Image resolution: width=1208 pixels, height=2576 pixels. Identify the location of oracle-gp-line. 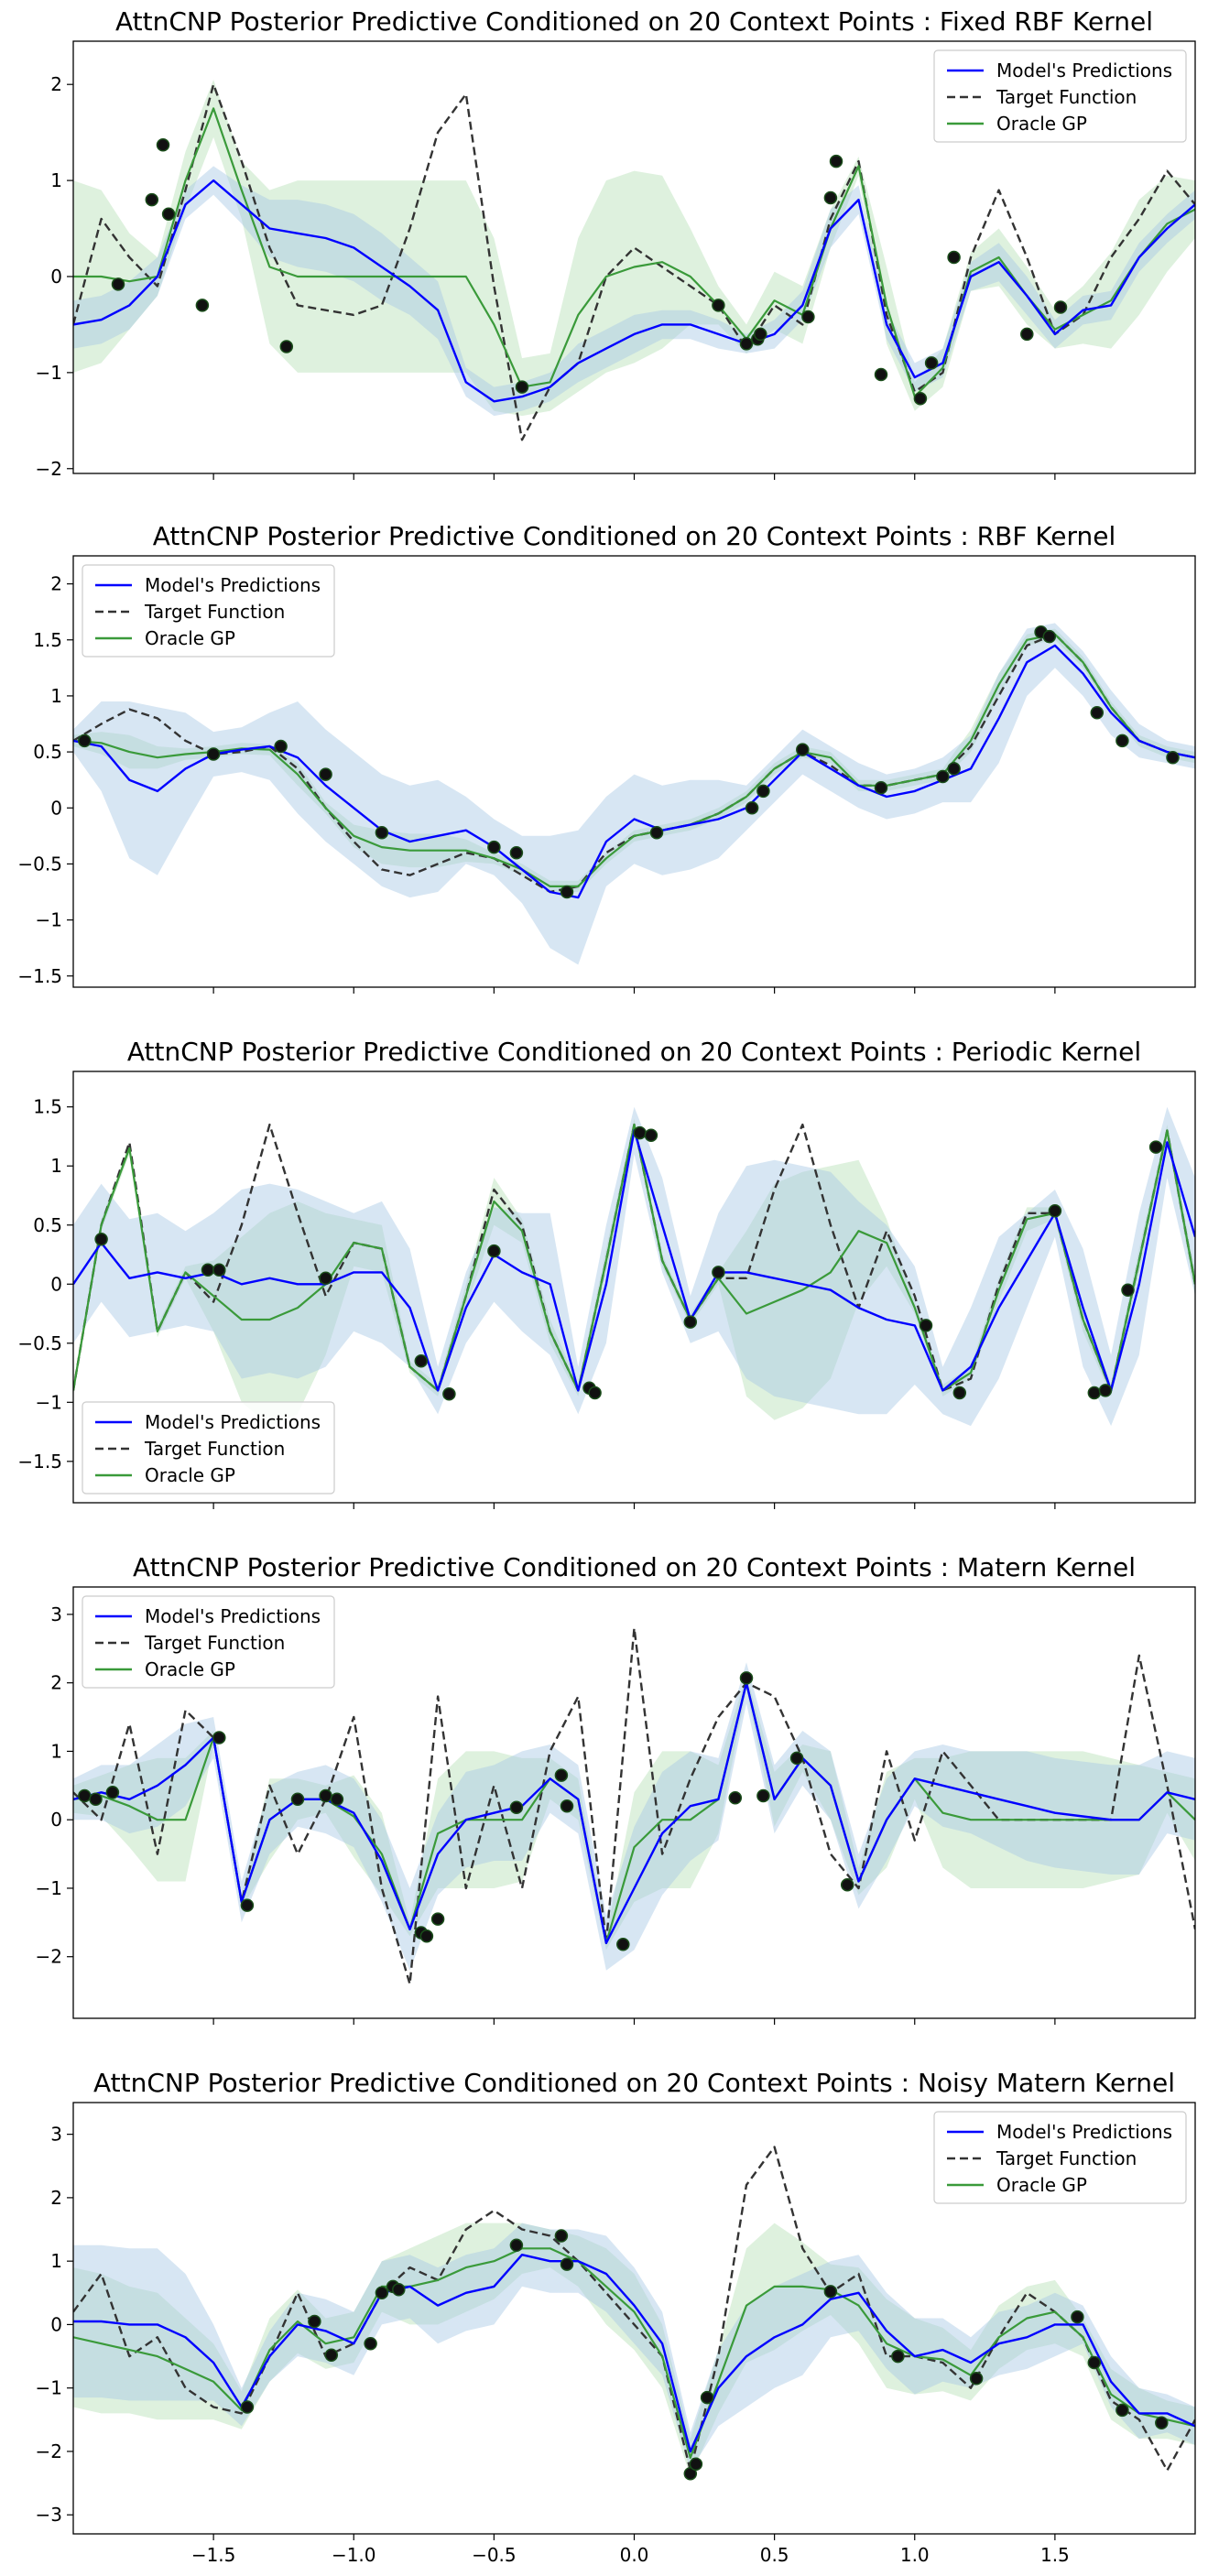
(634, 2353).